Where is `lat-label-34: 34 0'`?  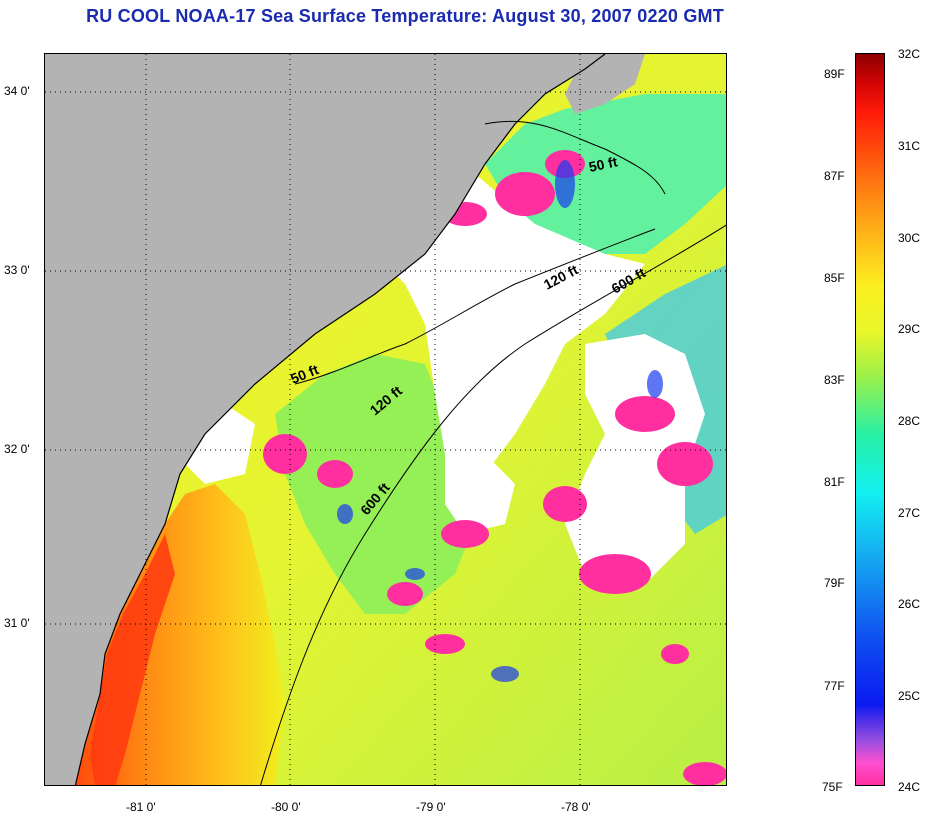
lat-label-34: 34 0' is located at coordinates (17, 91).